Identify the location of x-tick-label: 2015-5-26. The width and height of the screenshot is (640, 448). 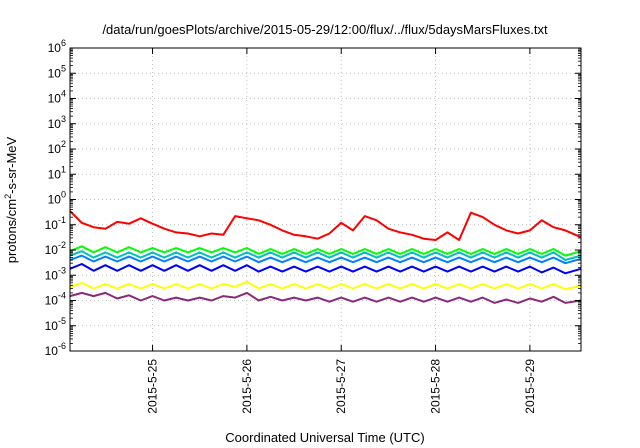
(247, 386).